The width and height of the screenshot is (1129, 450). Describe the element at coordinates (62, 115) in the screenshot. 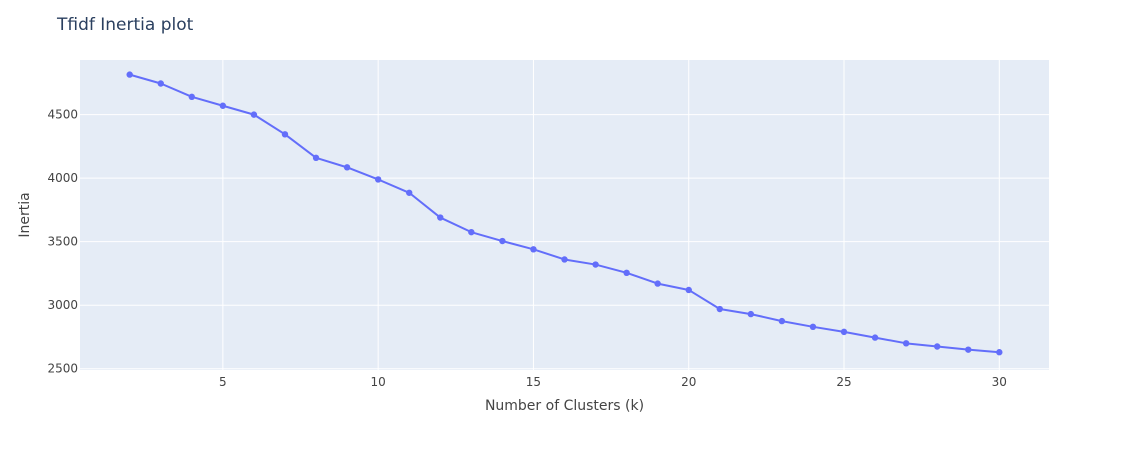

I see `y-tick-label: 4500` at that location.